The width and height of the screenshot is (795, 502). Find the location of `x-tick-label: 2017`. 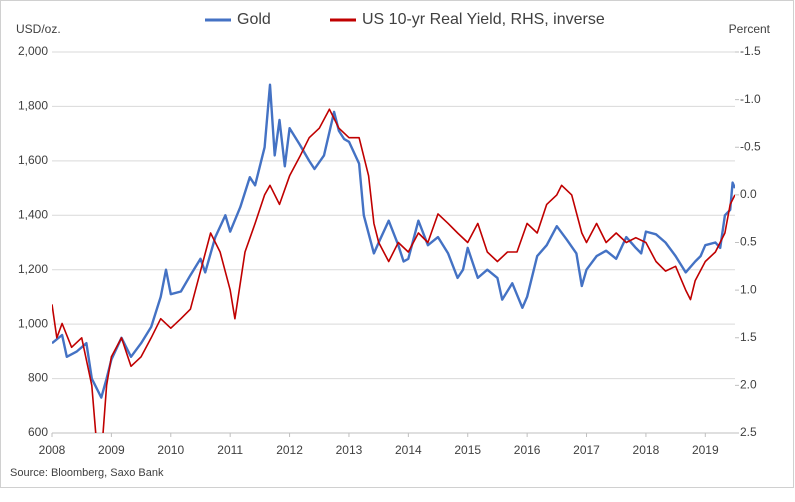

x-tick-label: 2017 is located at coordinates (586, 450).